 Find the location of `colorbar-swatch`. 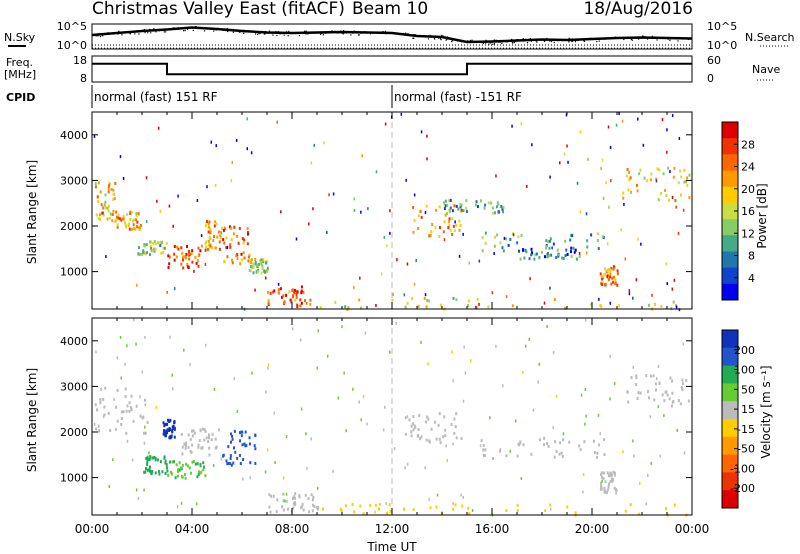

colorbar-swatch is located at coordinates (730, 339).